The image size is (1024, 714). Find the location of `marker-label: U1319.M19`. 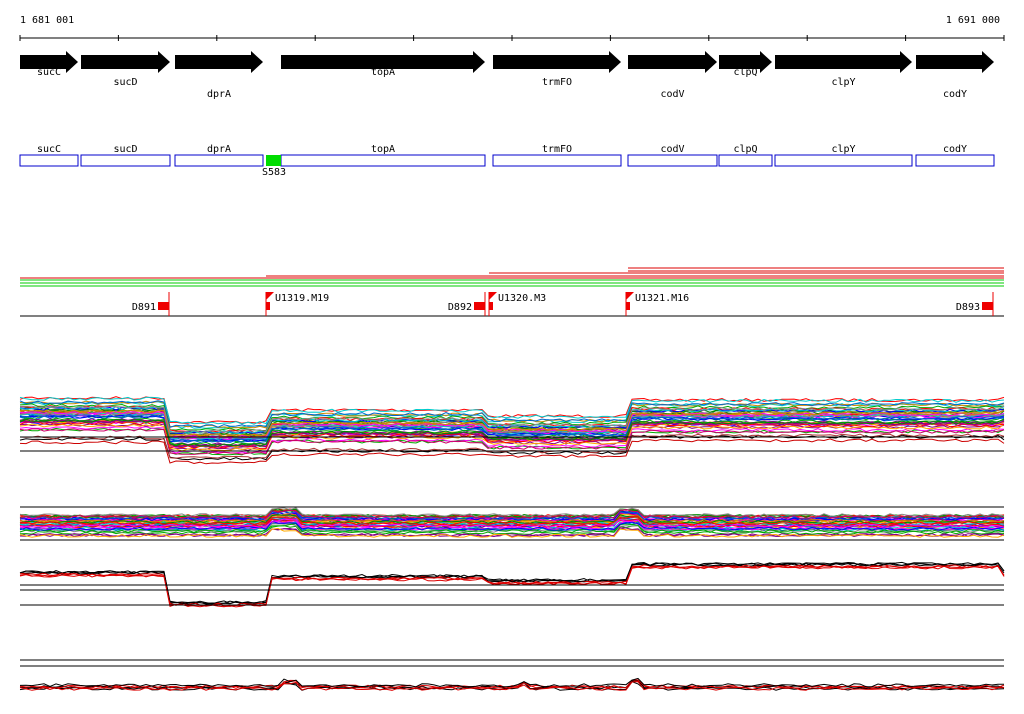

marker-label: U1319.M19 is located at coordinates (302, 298).